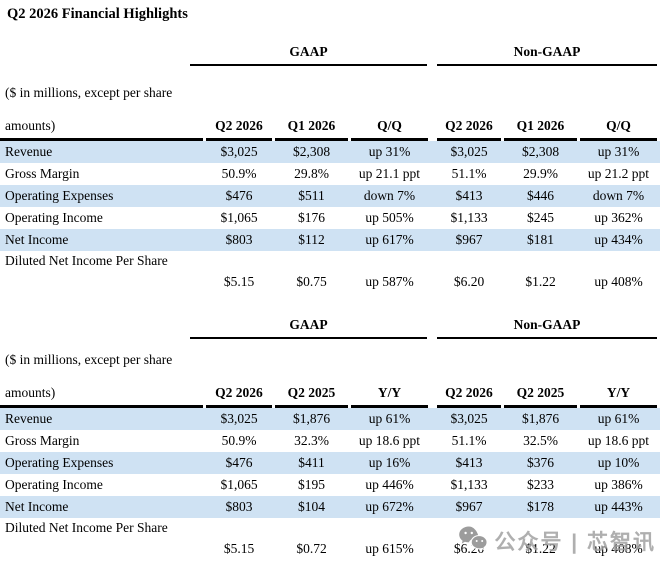 This screenshot has height=564, width=660. Describe the element at coordinates (389, 548) in the screenshot. I see `cell-value: up 615%` at that location.